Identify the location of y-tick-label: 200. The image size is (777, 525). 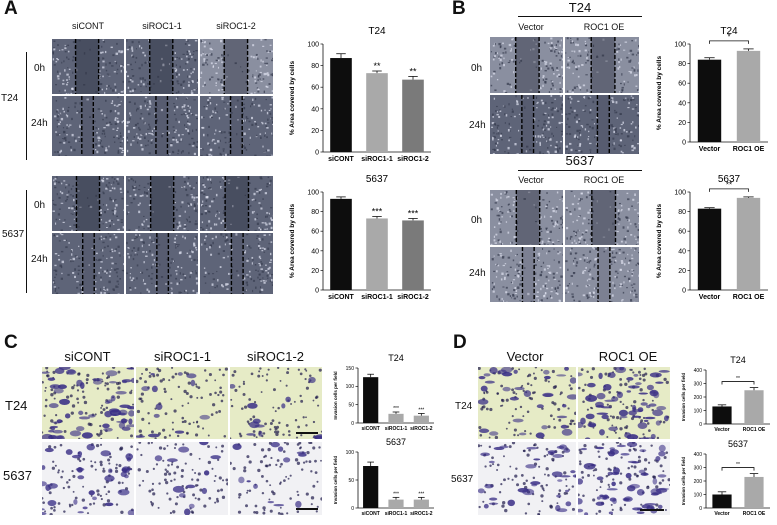
(698, 482).